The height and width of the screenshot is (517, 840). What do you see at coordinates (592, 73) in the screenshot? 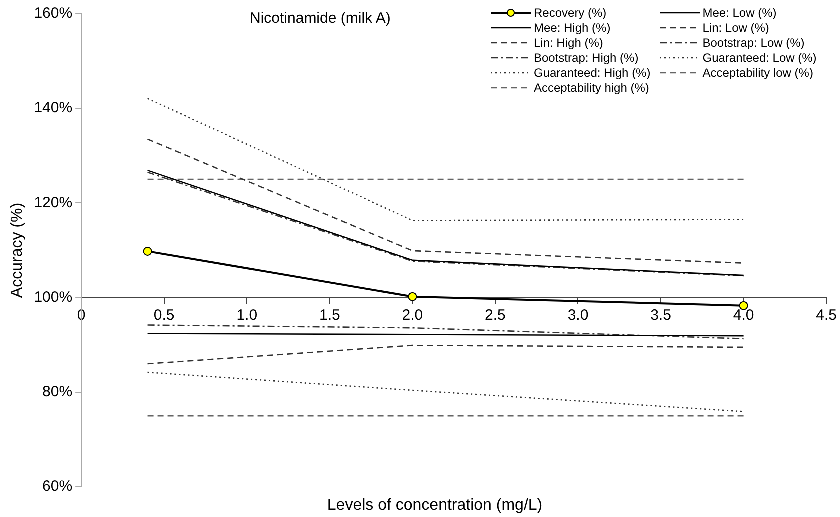
I see `legend-label: Guaranteed: High (%)` at bounding box center [592, 73].